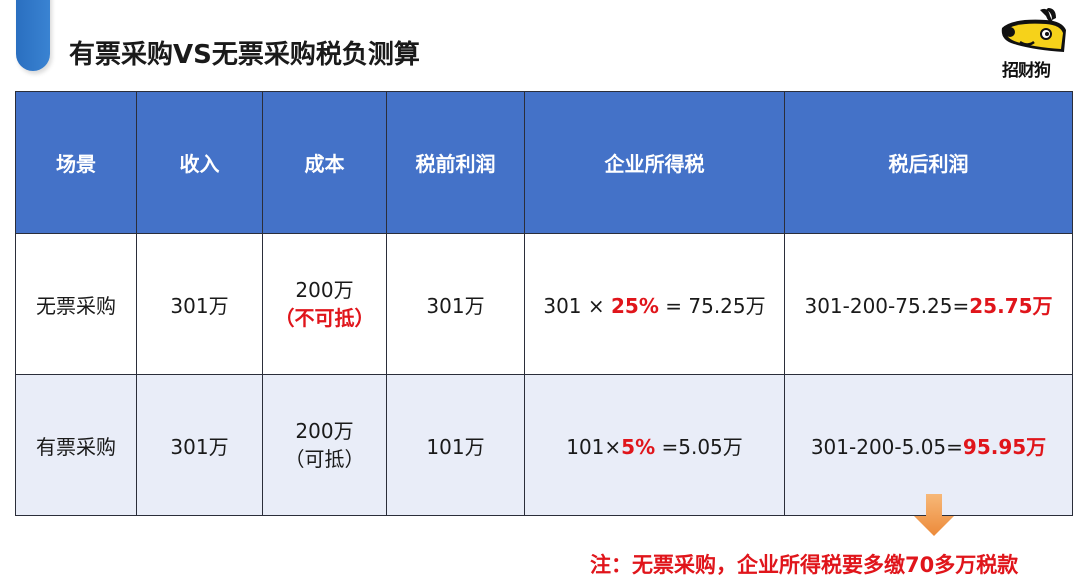  I want to click on cit-rate: 25%, so click(635, 305).